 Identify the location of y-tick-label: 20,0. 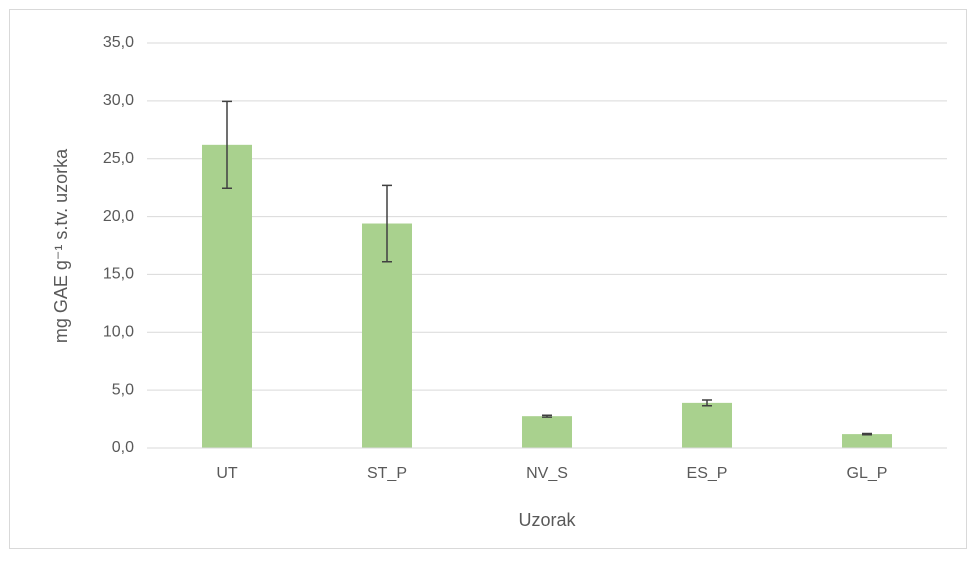
(118, 216).